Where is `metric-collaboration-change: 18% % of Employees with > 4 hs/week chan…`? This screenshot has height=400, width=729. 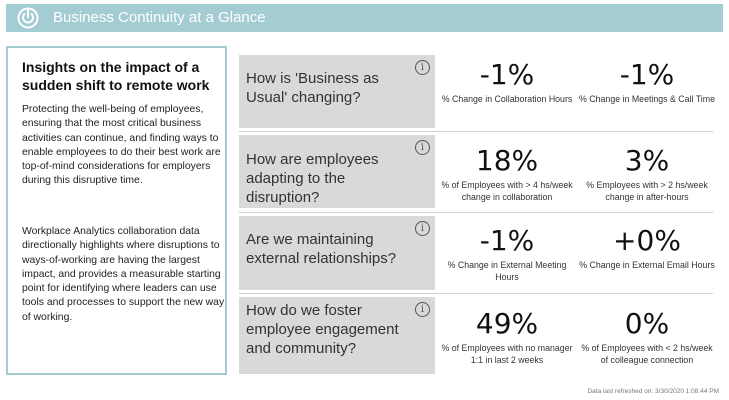
metric-collaboration-change: 18% % of Employees with > 4 hs/week chan… is located at coordinates (507, 173).